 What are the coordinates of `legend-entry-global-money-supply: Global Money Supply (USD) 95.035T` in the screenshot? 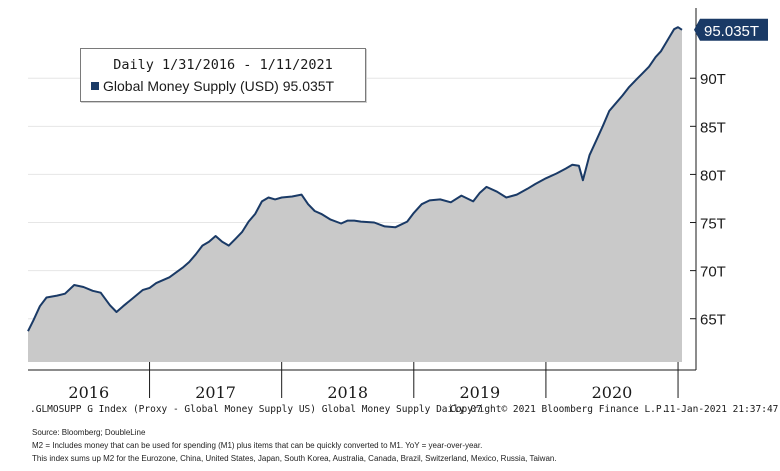 It's located at (212, 86).